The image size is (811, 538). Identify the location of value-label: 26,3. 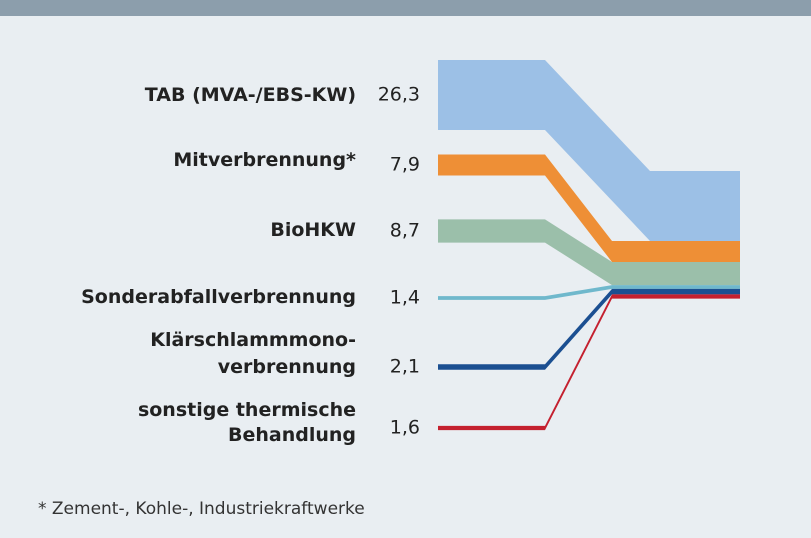
(399, 95).